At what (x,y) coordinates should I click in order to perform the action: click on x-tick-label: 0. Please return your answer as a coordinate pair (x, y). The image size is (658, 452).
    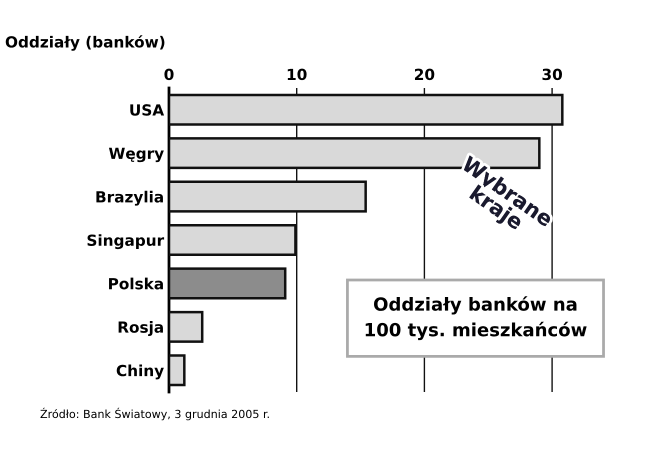
    Looking at the image, I should click on (169, 74).